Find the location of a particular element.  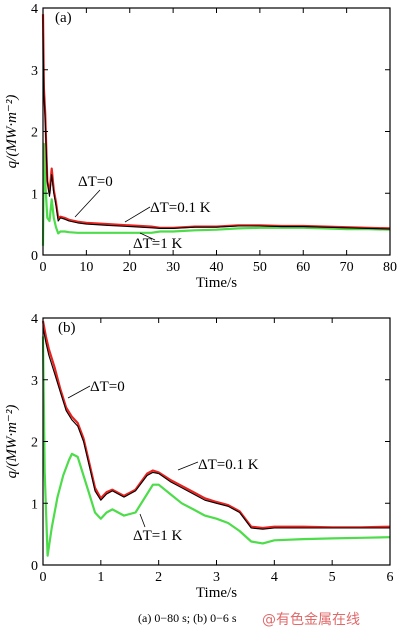

y-tick-label-0-4: 4 is located at coordinates (34, 9).